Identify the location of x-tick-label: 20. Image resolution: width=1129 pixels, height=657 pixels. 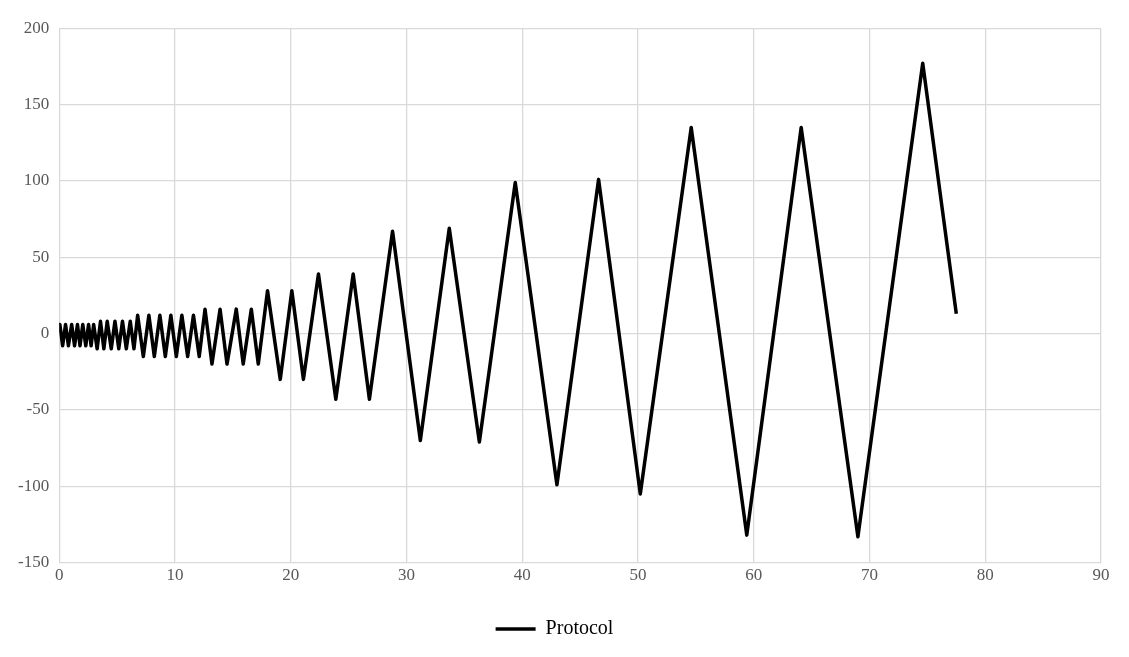
(291, 575).